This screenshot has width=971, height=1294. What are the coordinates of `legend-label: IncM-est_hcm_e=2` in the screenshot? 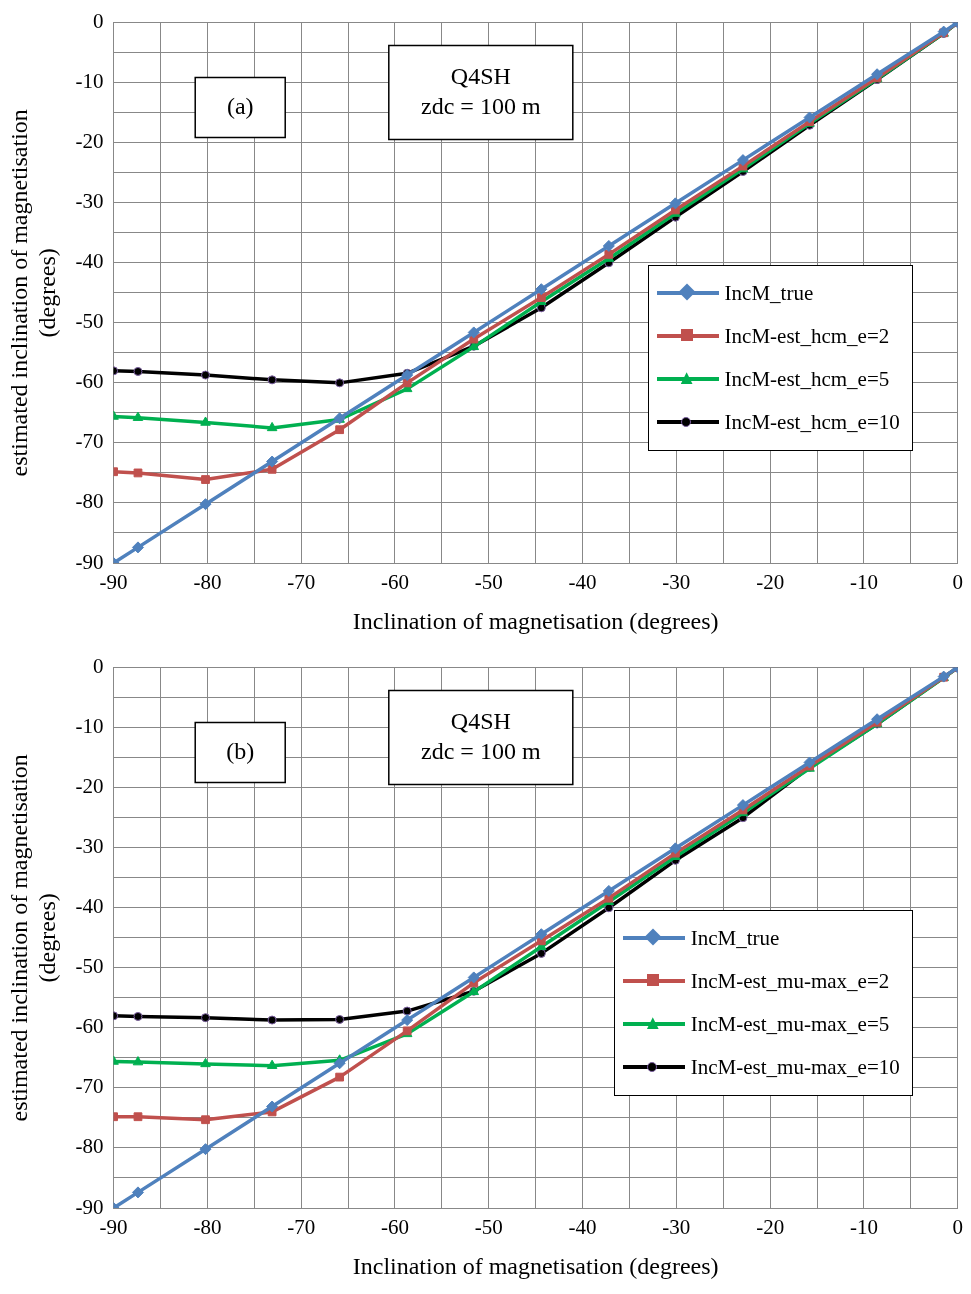 It's located at (807, 336).